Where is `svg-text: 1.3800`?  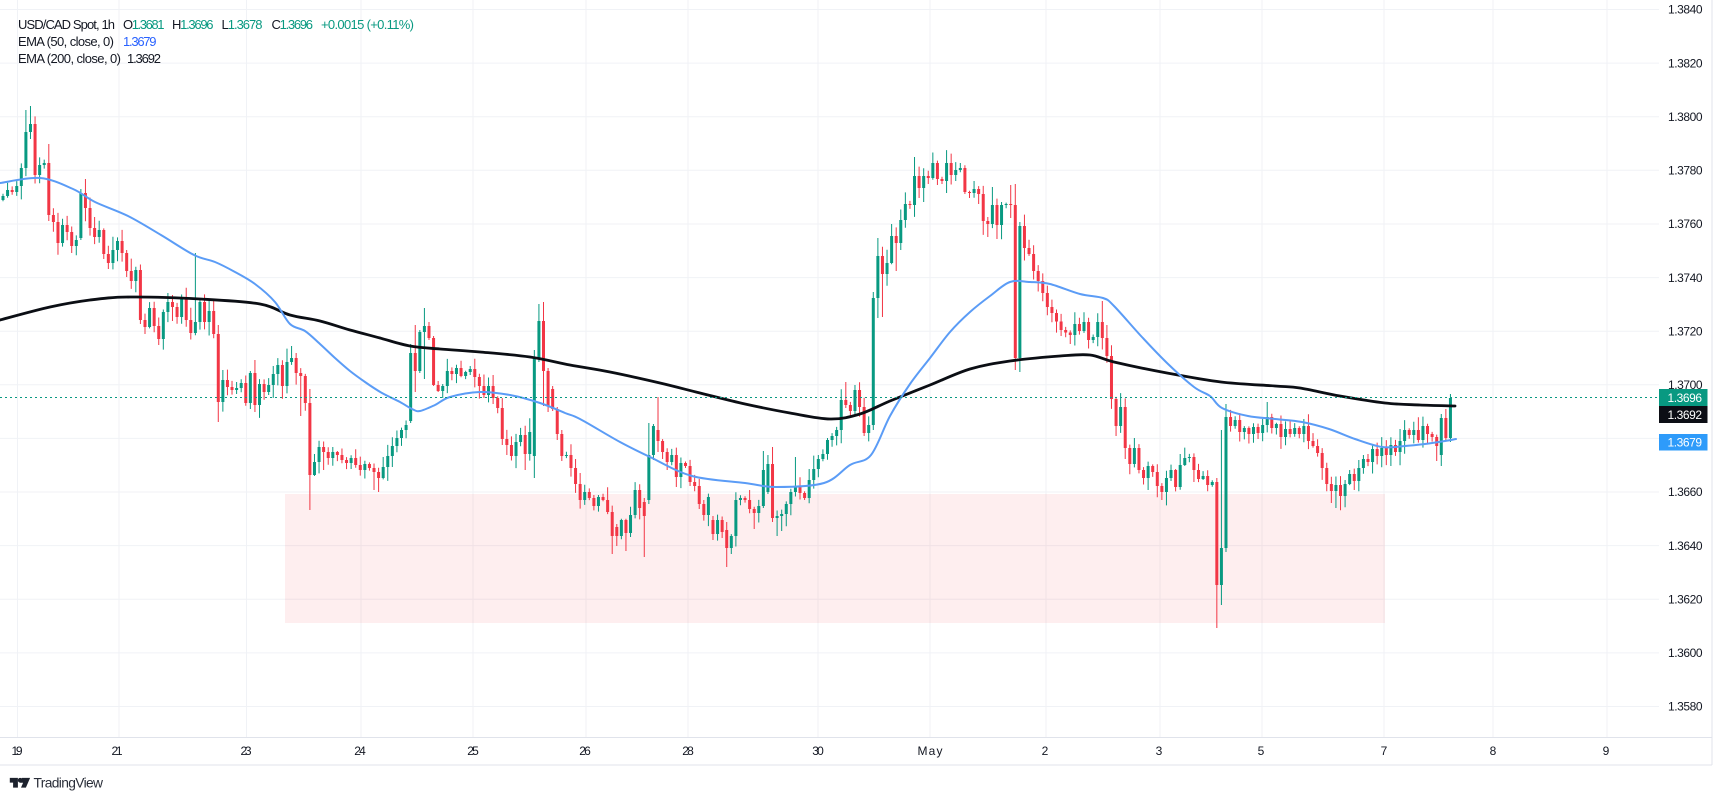 svg-text: 1.3800 is located at coordinates (1685, 117).